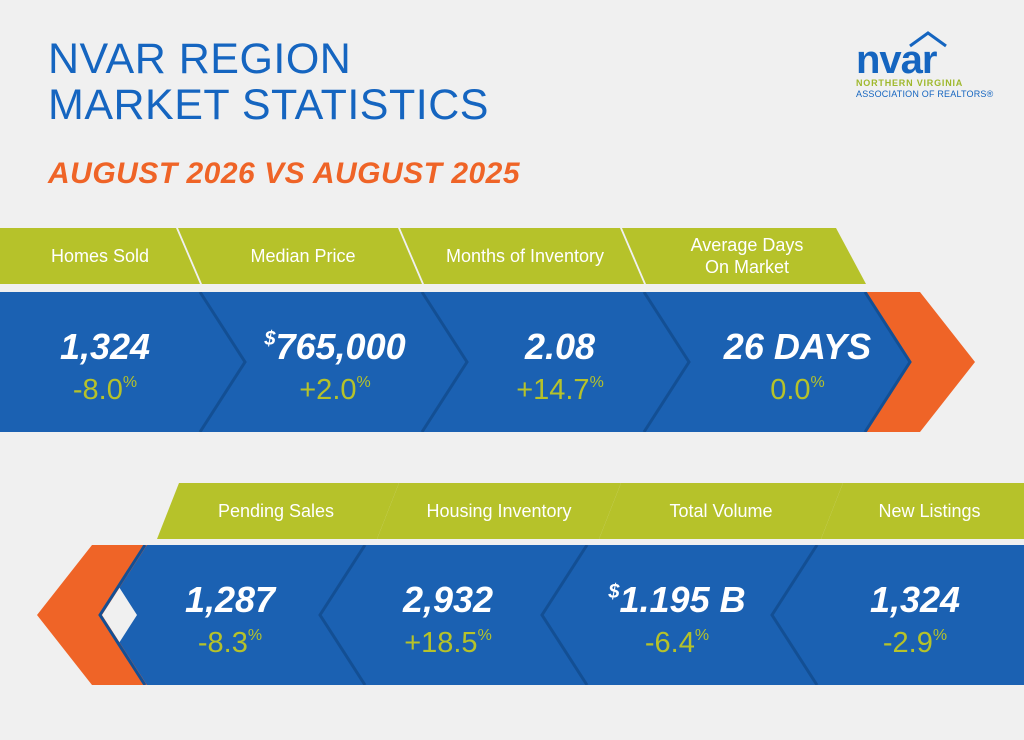 Image resolution: width=1024 pixels, height=740 pixels. What do you see at coordinates (910, 83) in the screenshot?
I see `logo-line-1: NORTHERN VIRGINIA` at bounding box center [910, 83].